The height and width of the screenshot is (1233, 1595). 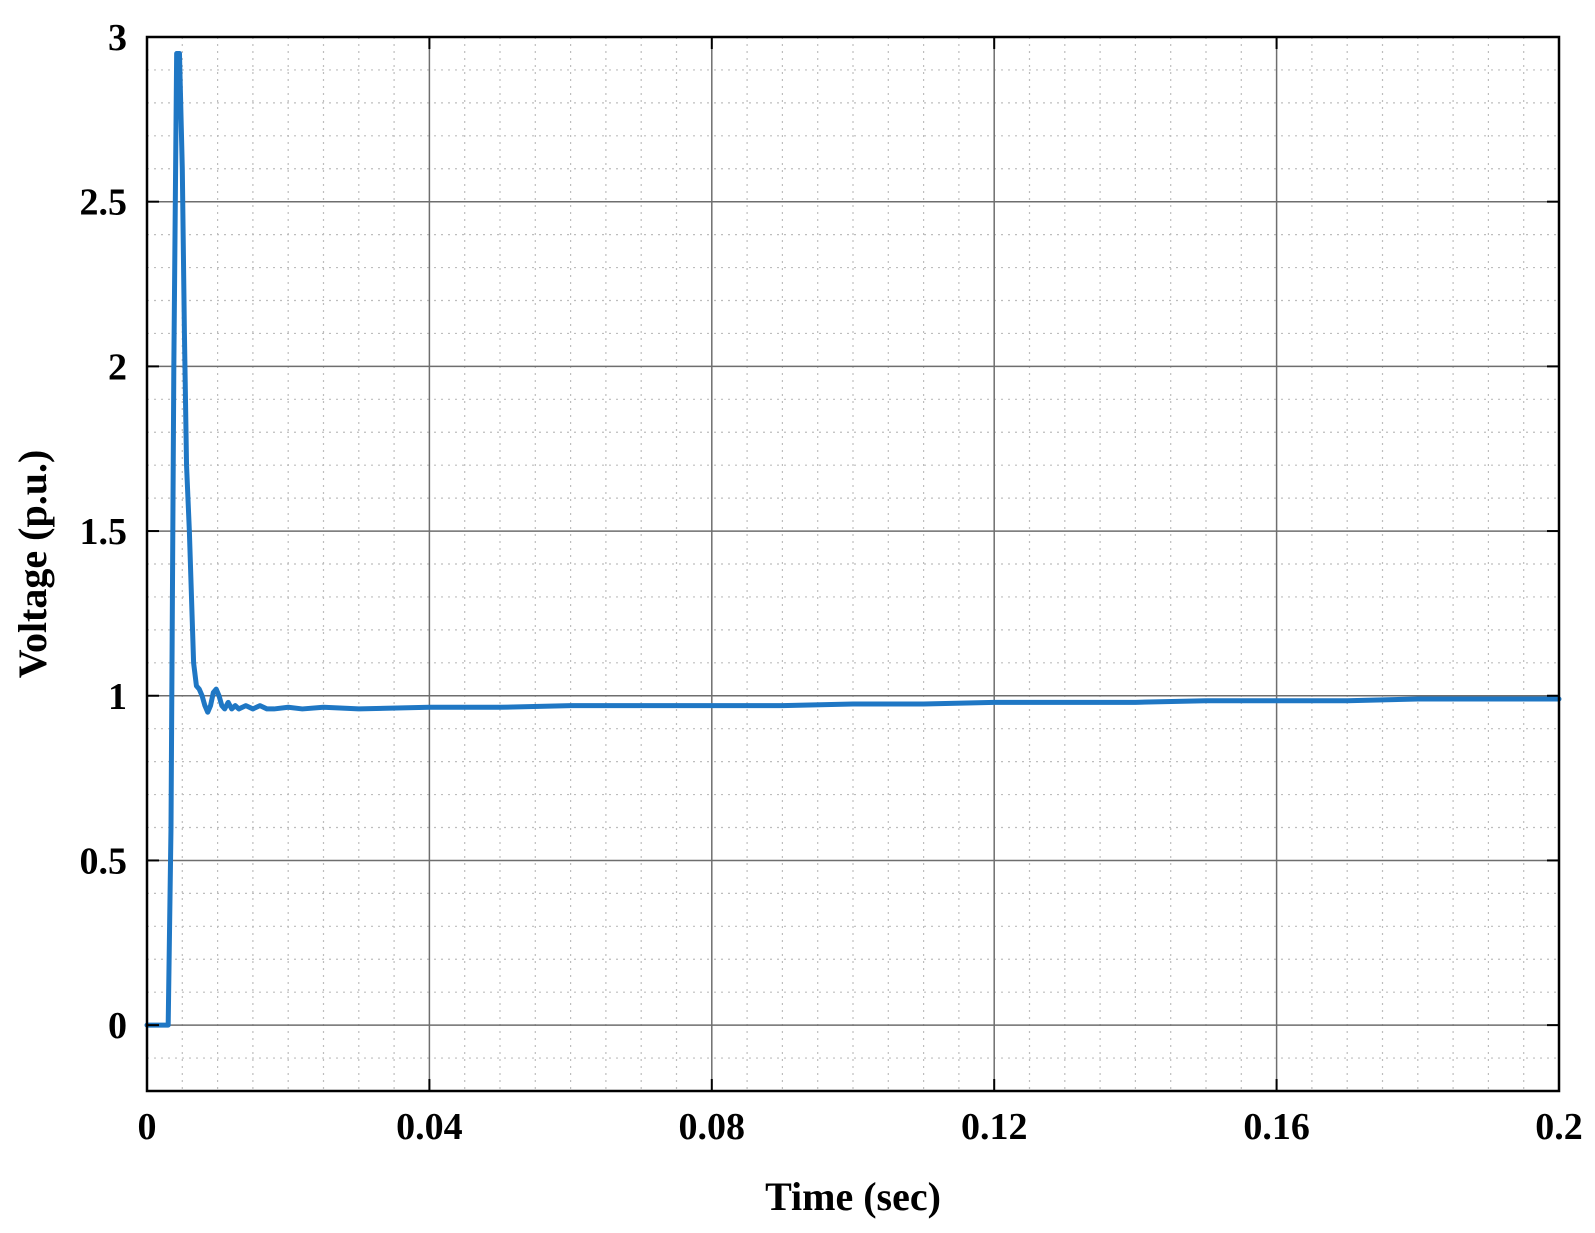 I want to click on x-tick-labels: 0 0.04 0.08 0.12 0.16 0.2, so click(x=860, y=1127).